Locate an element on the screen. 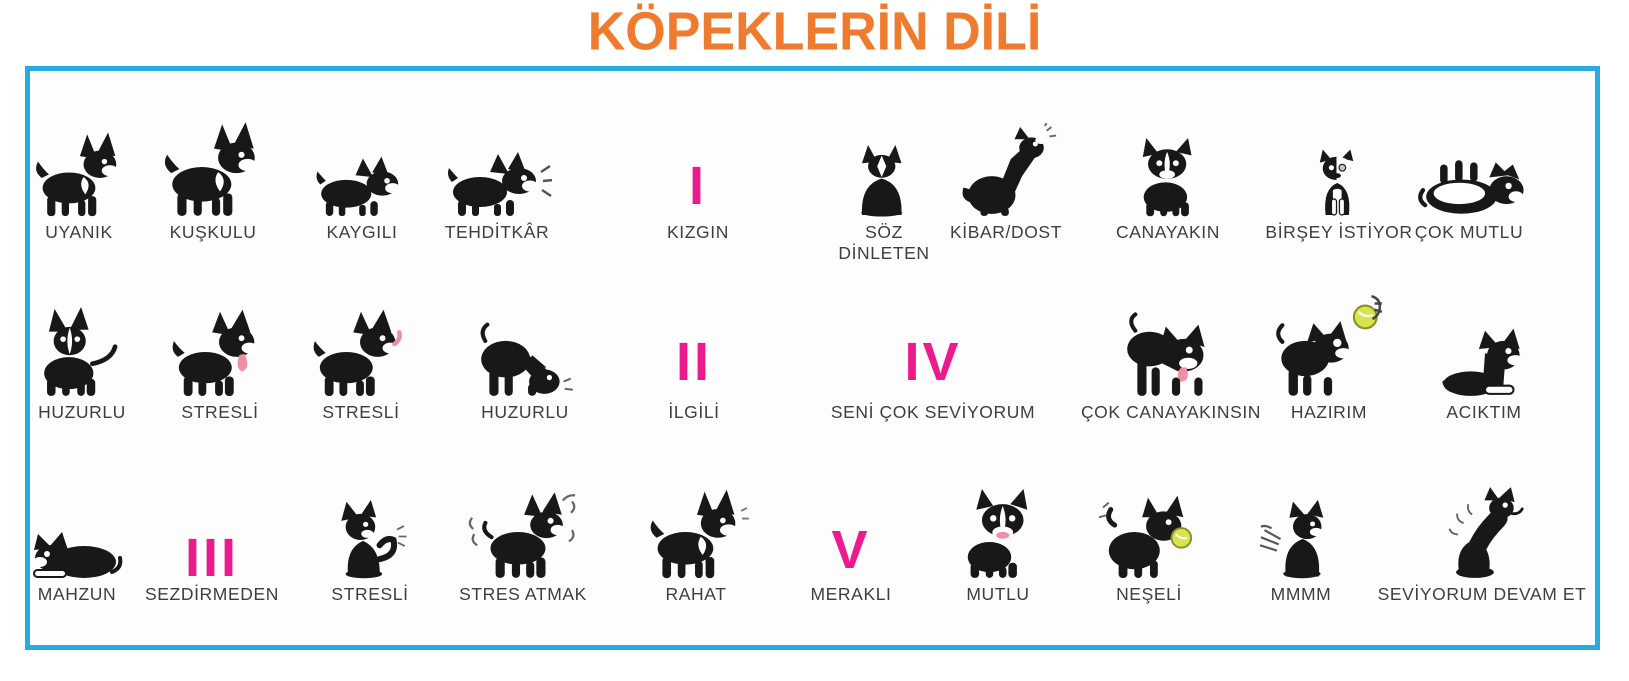 Image resolution: width=1629 pixels, height=681 pixels. lie-sphinx-dog-icon is located at coordinates (1484, 336).